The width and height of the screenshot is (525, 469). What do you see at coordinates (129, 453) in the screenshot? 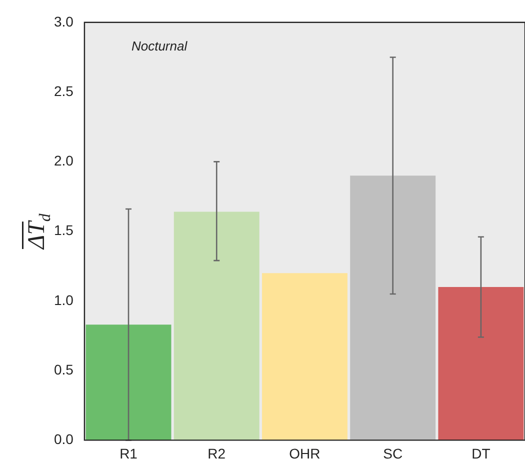
I see `x-tick-label: R1` at bounding box center [129, 453].